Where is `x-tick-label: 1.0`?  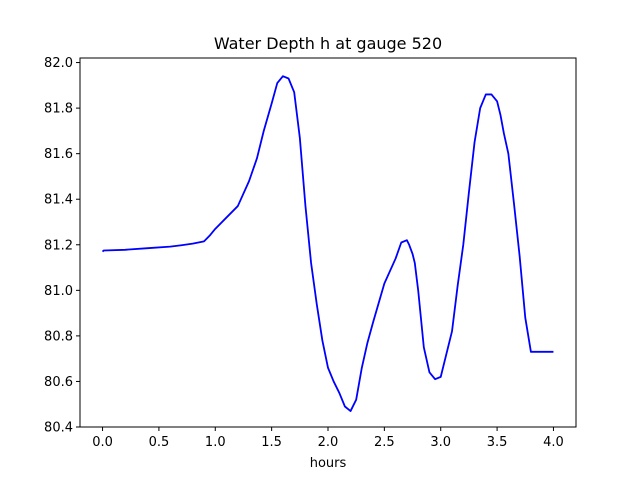
x-tick-label: 1.0 is located at coordinates (215, 442).